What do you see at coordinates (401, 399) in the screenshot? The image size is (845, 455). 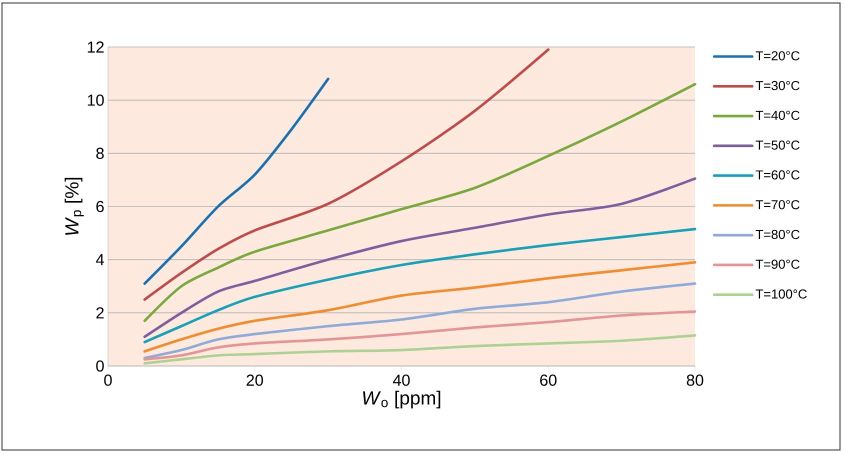 I see `x-axis-title: W$_{o}$ [ppm]` at bounding box center [401, 399].